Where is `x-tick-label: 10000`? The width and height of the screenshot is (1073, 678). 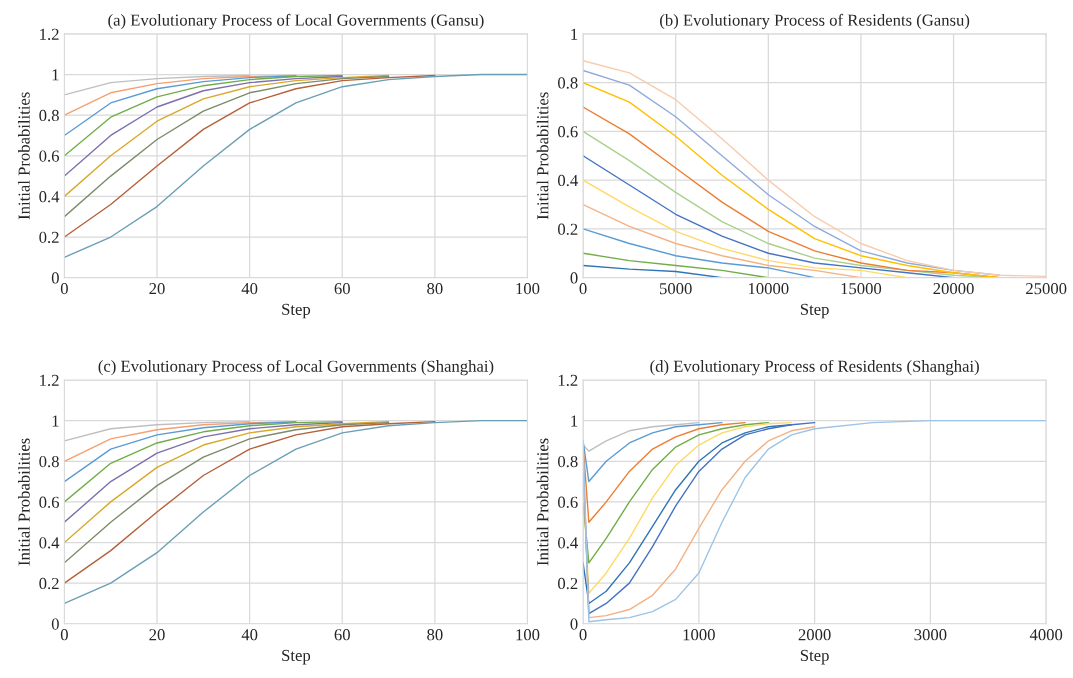 x-tick-label: 10000 is located at coordinates (768, 288).